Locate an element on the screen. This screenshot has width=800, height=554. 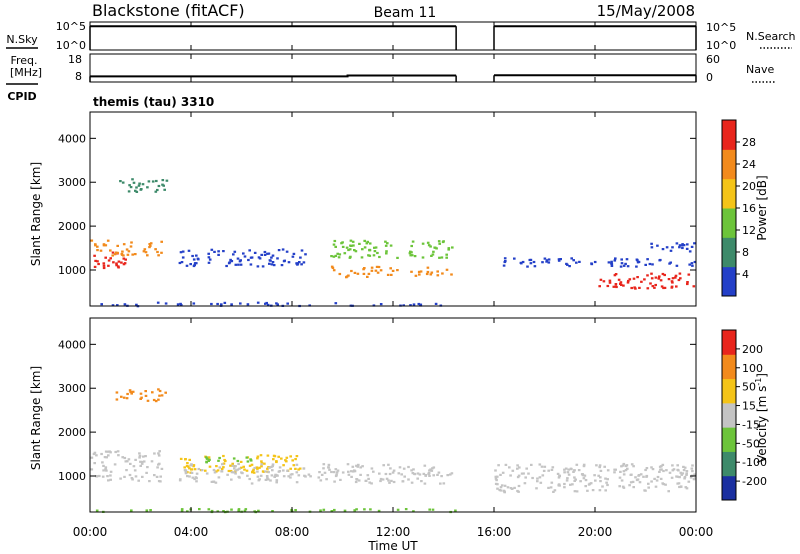
x-axis-label: Time UT is located at coordinates (392, 546).